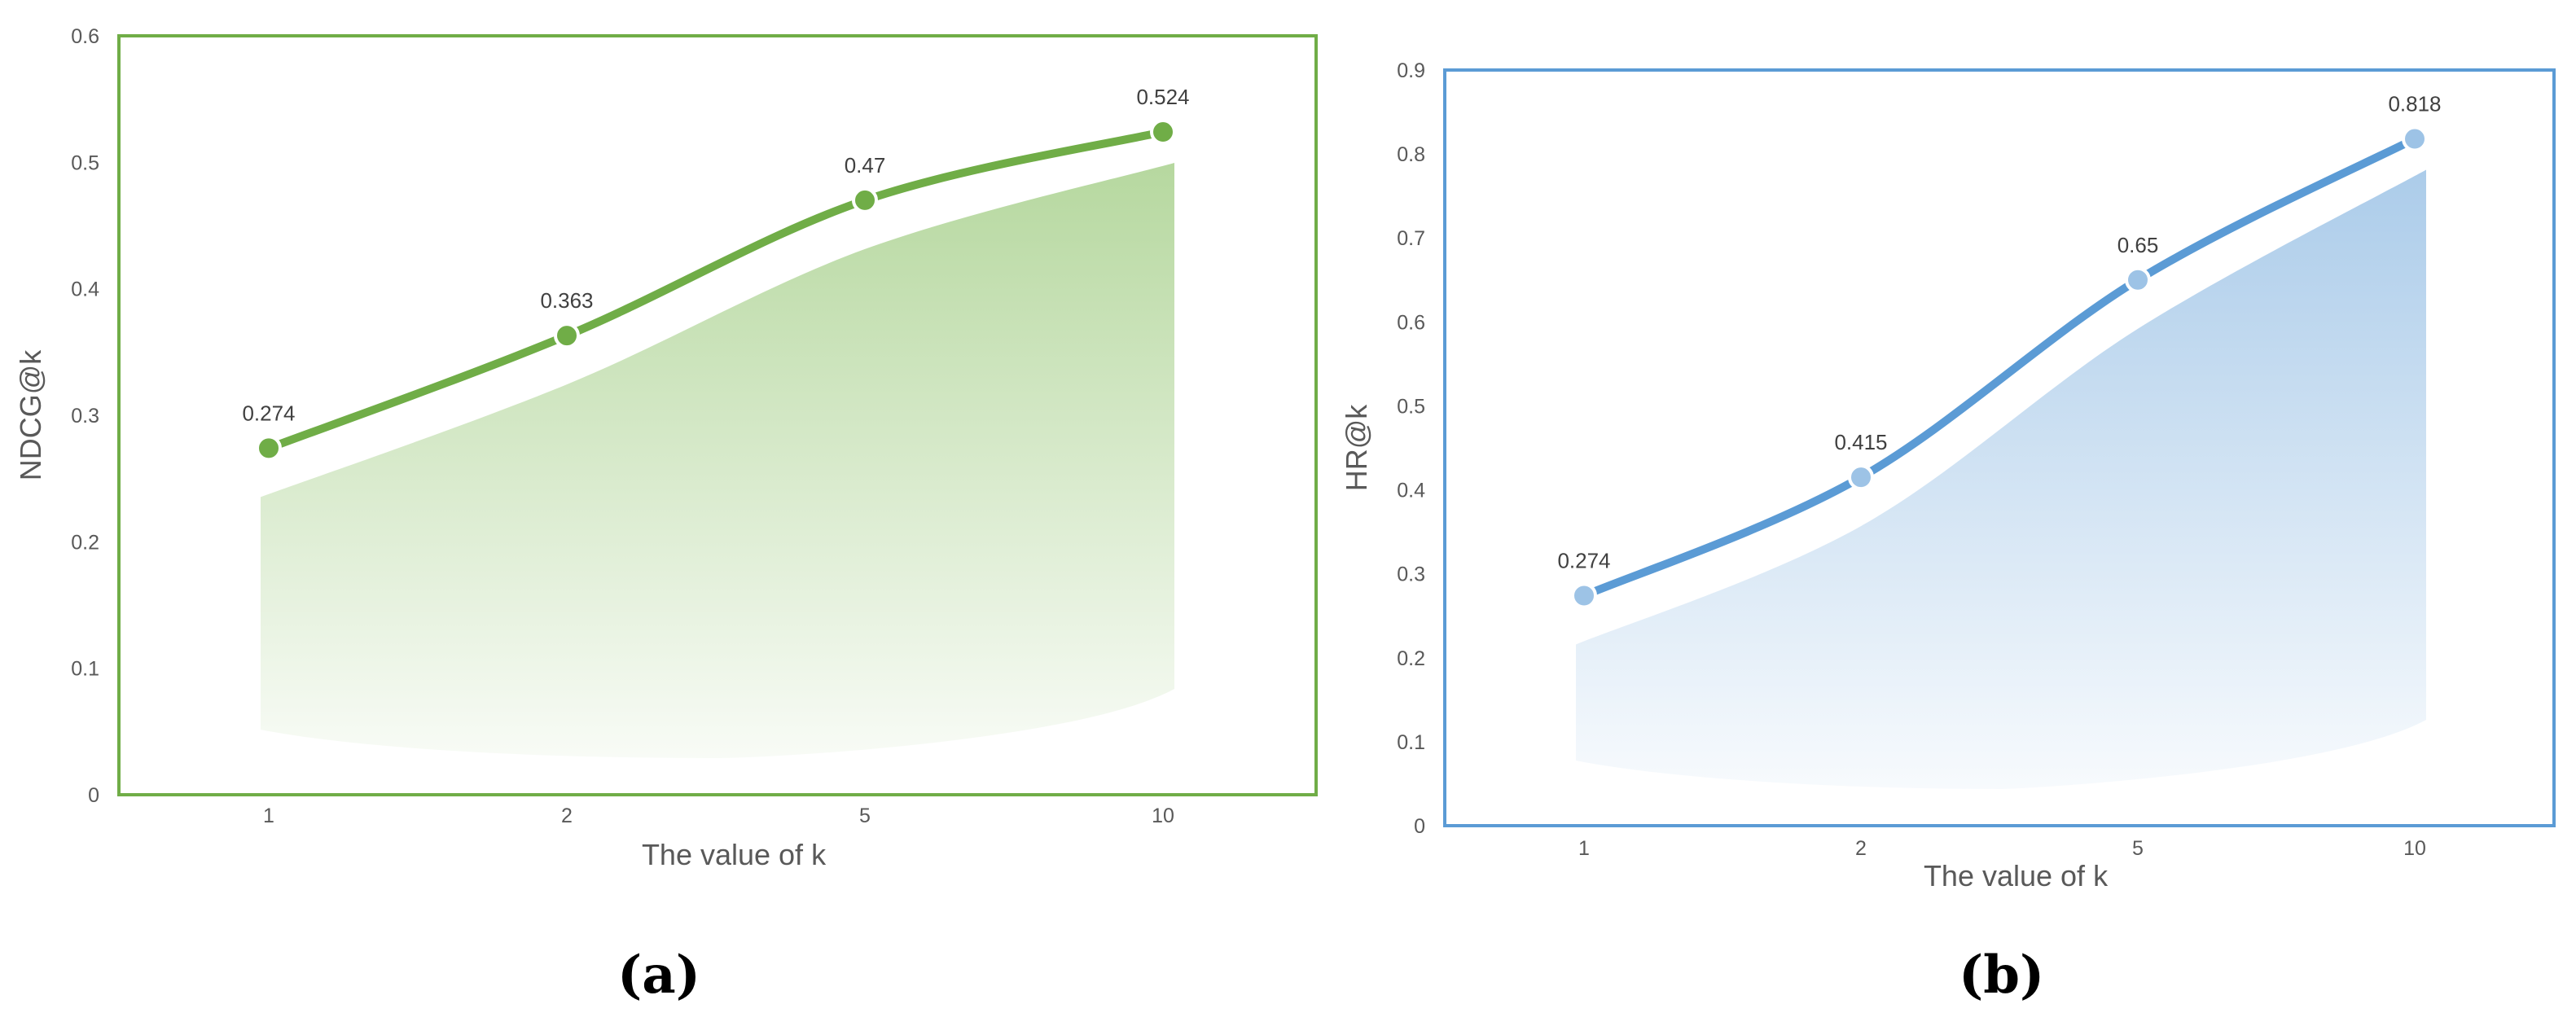 Image resolution: width=2576 pixels, height=1026 pixels. I want to click on data-label: 0.65, so click(2138, 245).